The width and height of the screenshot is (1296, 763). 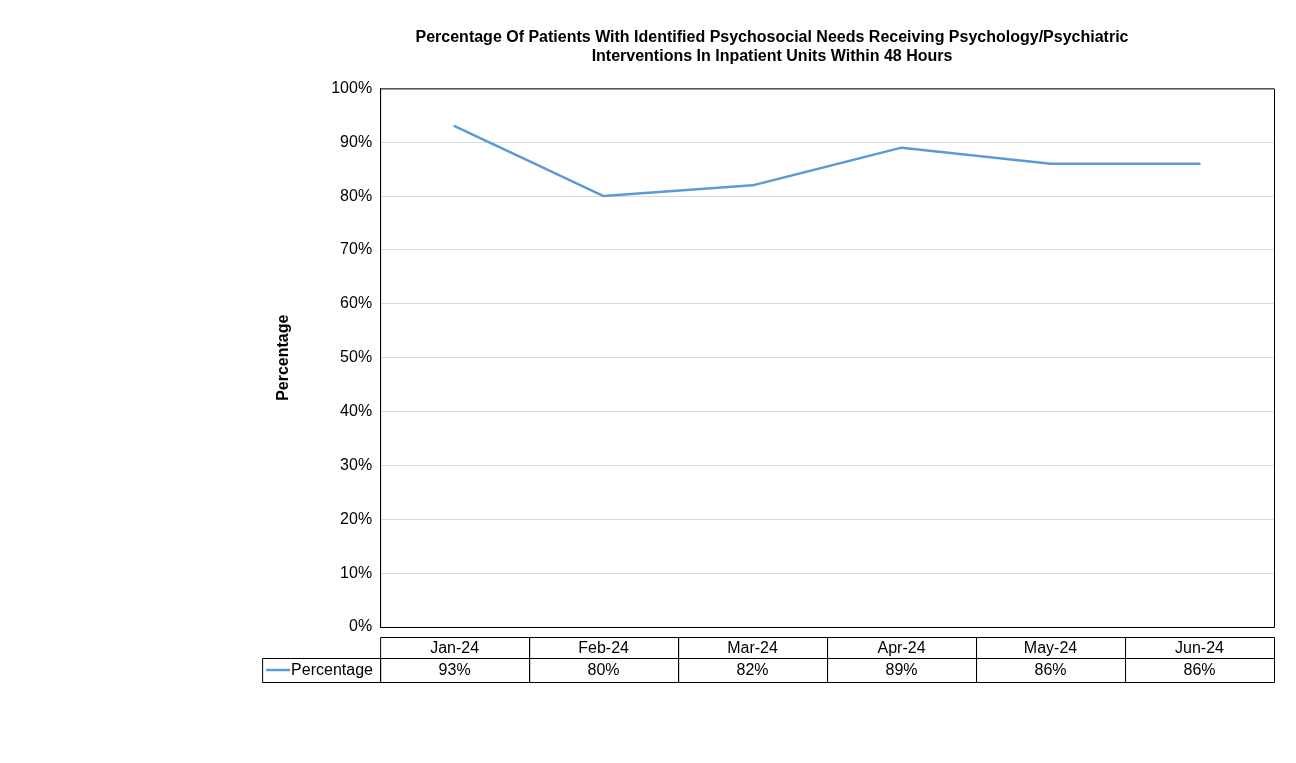 I want to click on chart-title: Percentage Of Patients With Identified Psychosocial Needs Receiving Psychology/Psychiatric Interventions In Inpatient Units Within 48 Hours, so click(x=772, y=46).